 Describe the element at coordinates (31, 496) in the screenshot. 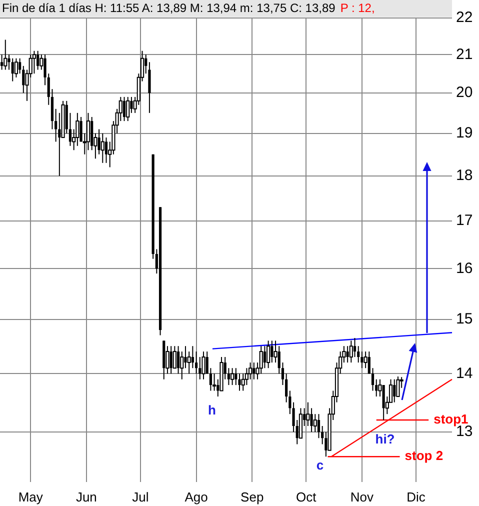

I see `x-tick-label: May` at that location.